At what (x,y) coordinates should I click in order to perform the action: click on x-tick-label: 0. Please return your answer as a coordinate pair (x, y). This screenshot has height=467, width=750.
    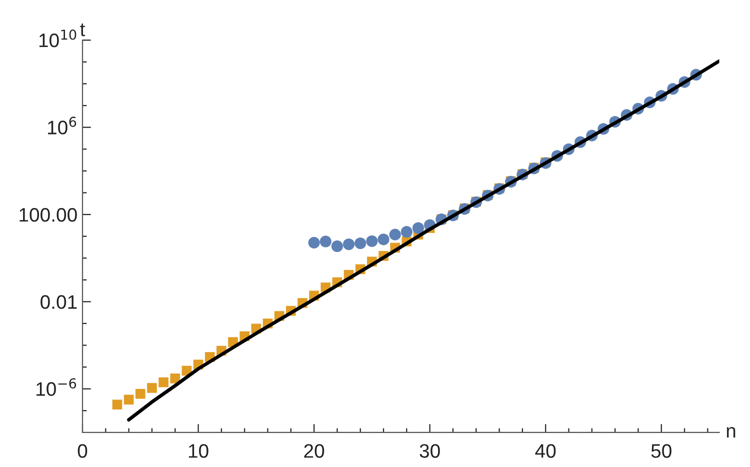
    Looking at the image, I should click on (83, 451).